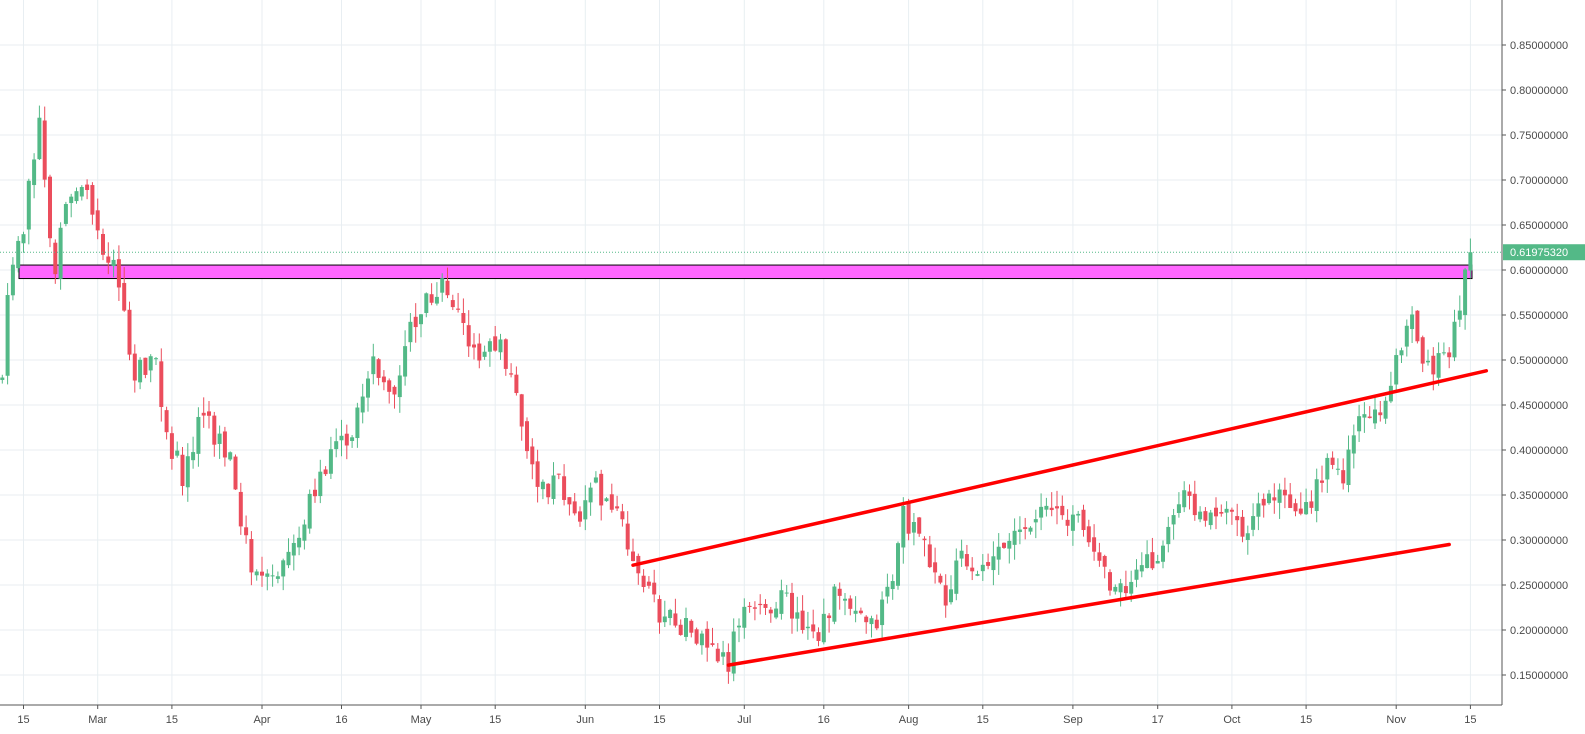 The height and width of the screenshot is (734, 1585). I want to click on x-tick-label: Aug, so click(909, 720).